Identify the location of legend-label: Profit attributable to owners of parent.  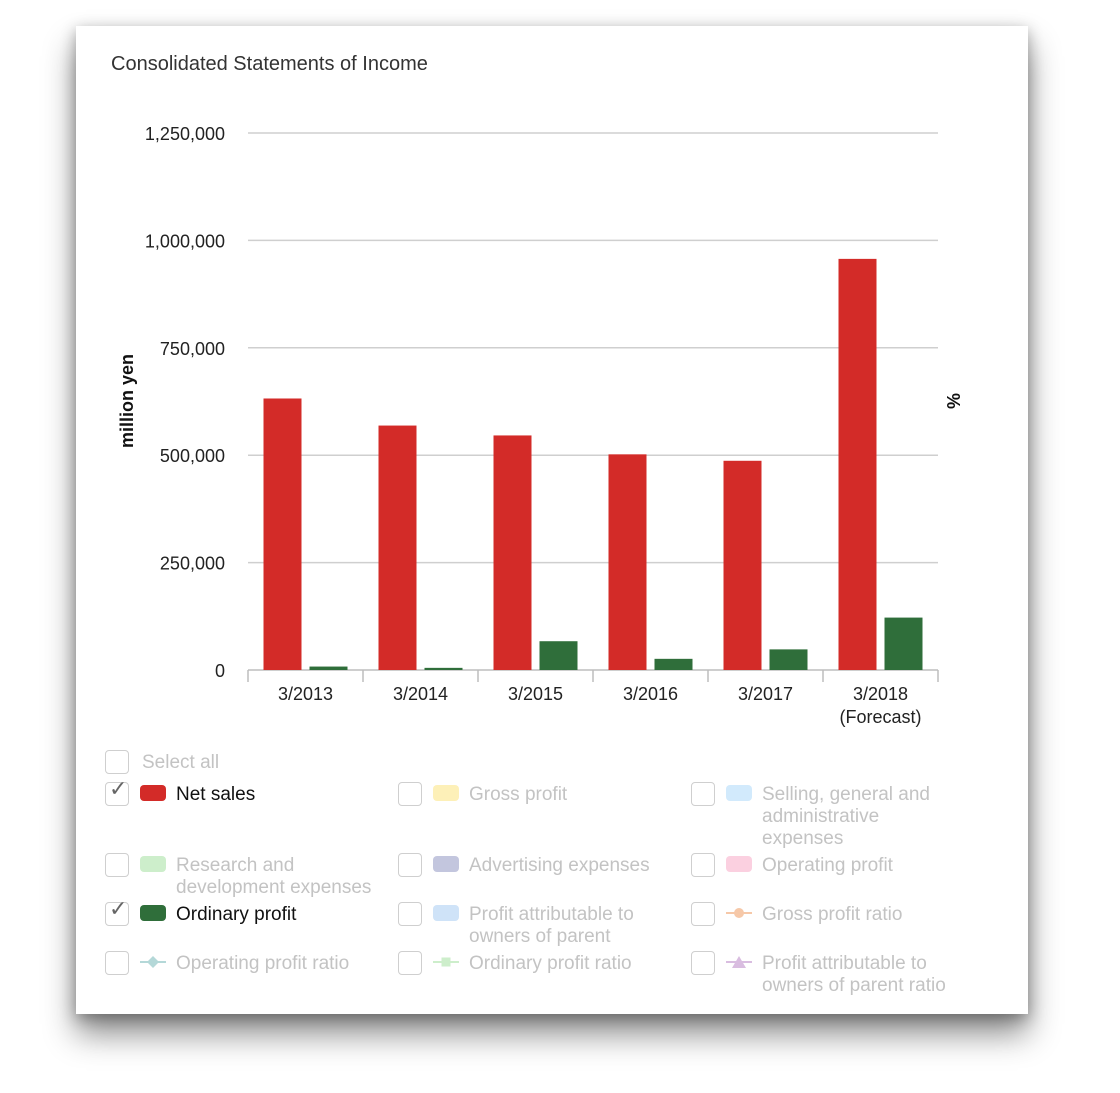
(551, 926).